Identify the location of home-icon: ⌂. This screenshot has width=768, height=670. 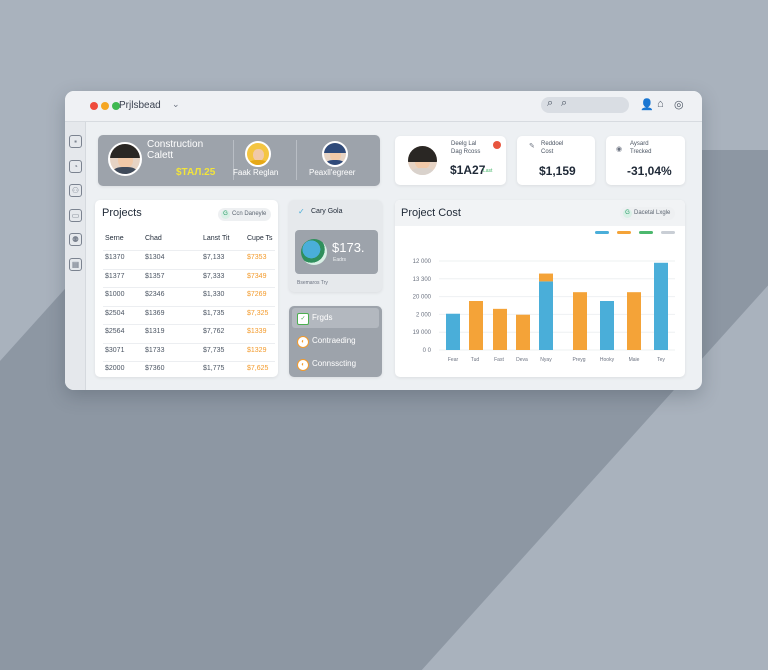
(660, 104).